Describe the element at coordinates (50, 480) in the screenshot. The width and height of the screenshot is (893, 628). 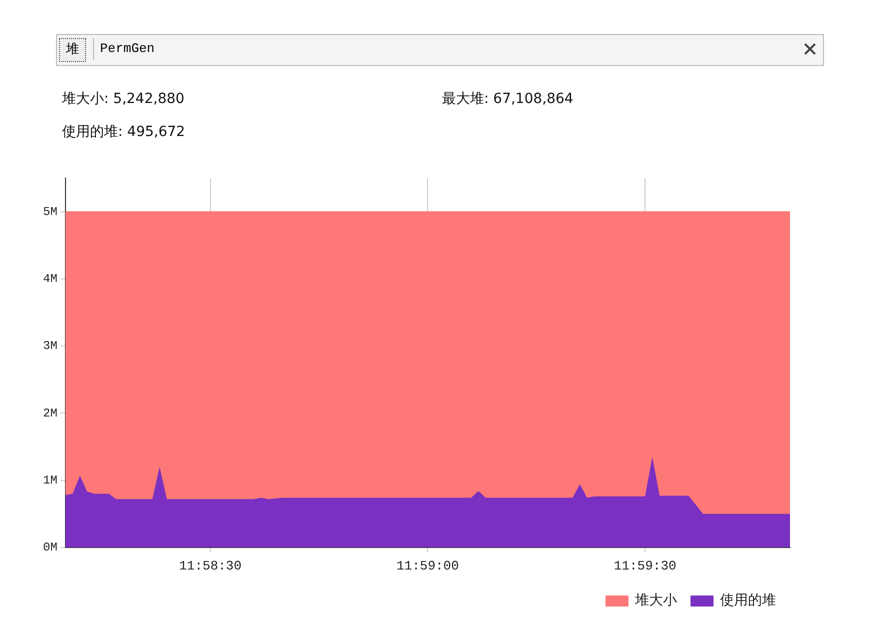
I see `y-tick-label: 1M` at that location.